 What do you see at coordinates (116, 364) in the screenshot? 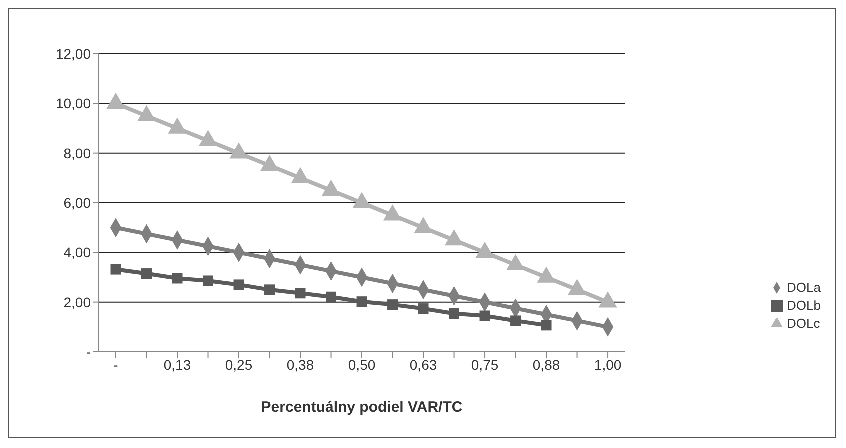
I see `x-tick-label: -` at bounding box center [116, 364].